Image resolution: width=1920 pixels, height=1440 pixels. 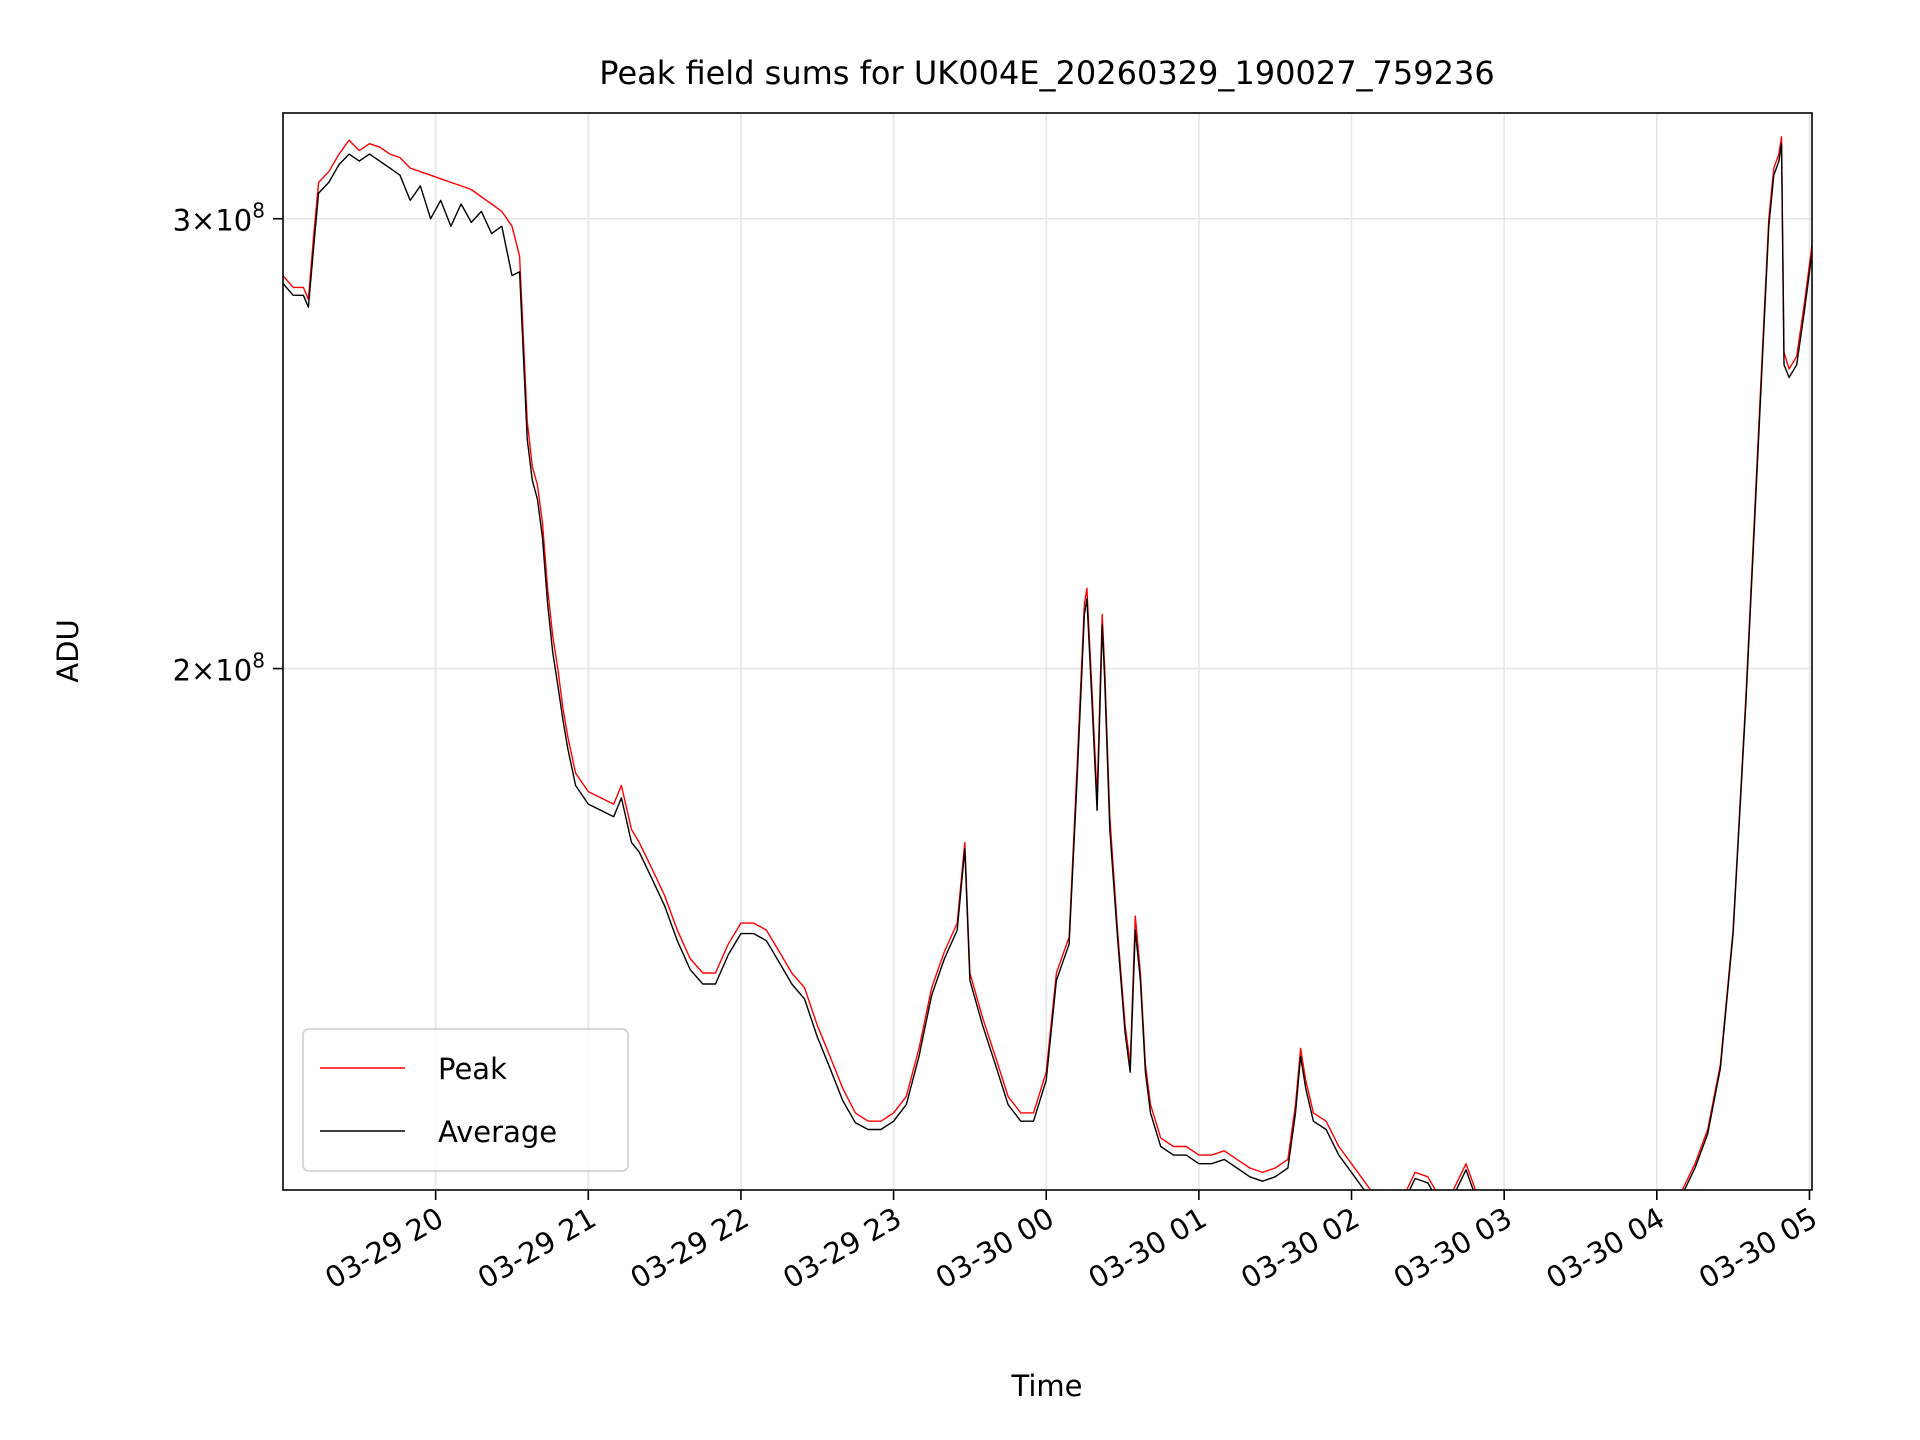 What do you see at coordinates (68, 650) in the screenshot?
I see `y-axis-label: ADU` at bounding box center [68, 650].